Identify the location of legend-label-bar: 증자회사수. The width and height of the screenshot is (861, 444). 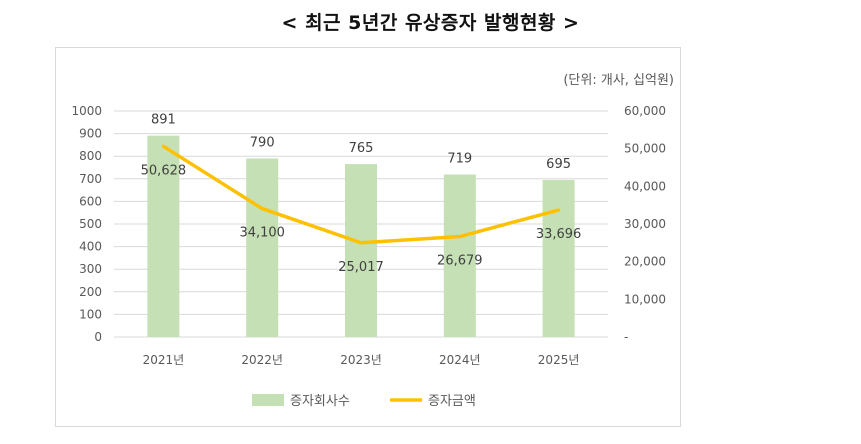
(320, 401).